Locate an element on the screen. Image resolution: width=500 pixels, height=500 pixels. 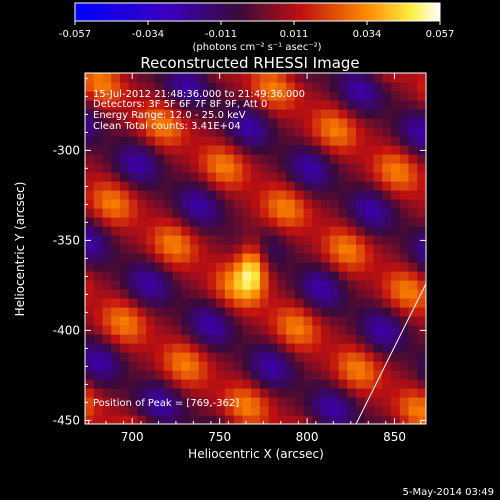
footer-timestamp: 5-May-2014 03:49 is located at coordinates (448, 492).